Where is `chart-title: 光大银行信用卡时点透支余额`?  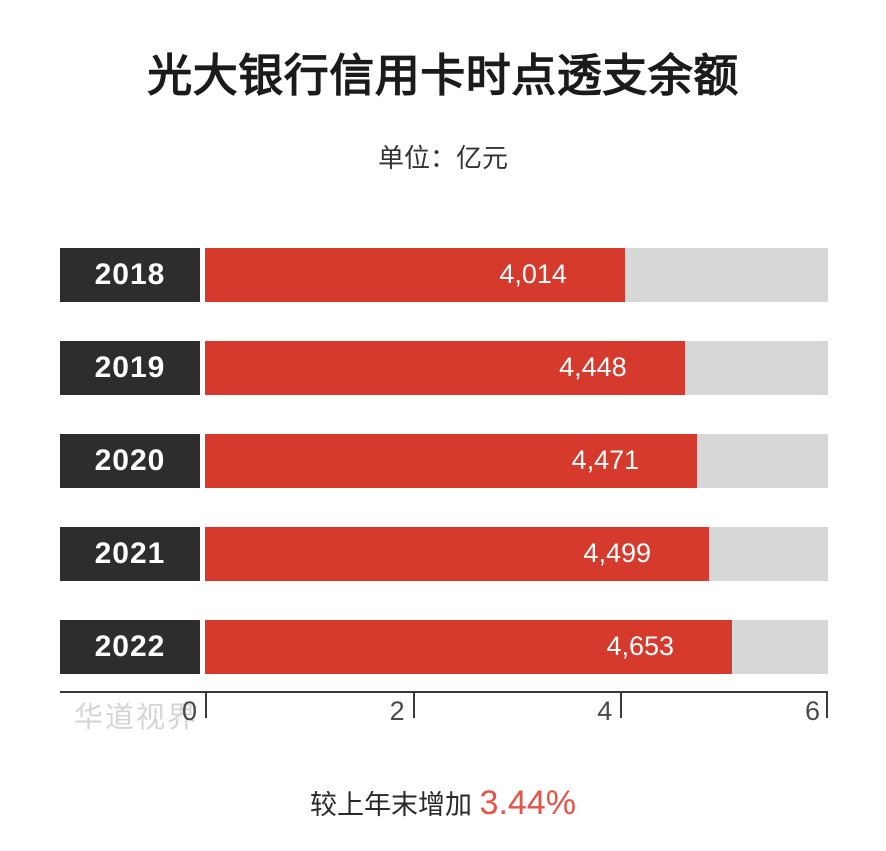 chart-title: 光大银行信用卡时点透支余额 is located at coordinates (443, 75).